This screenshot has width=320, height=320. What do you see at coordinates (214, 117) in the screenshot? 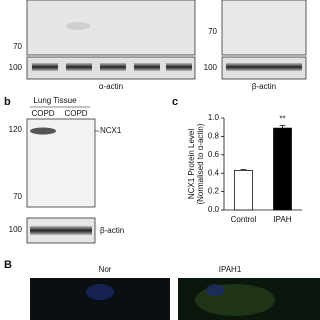
I see `y-tick-label: 1.0` at bounding box center [214, 117].